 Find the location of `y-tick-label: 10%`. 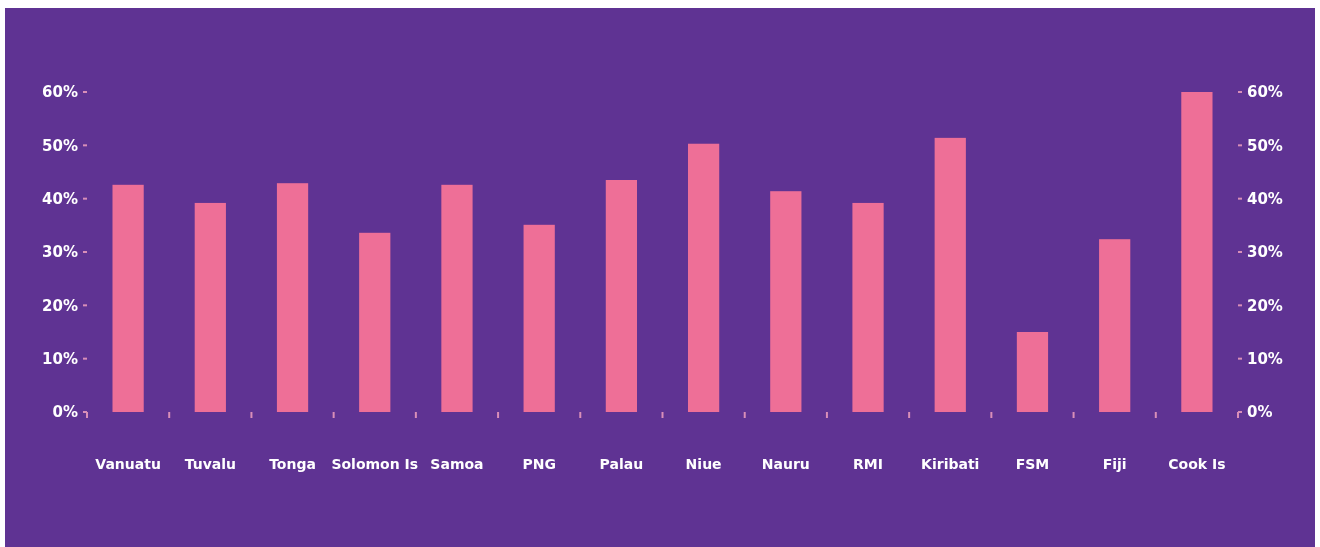

y-tick-label: 10% is located at coordinates (60, 358).